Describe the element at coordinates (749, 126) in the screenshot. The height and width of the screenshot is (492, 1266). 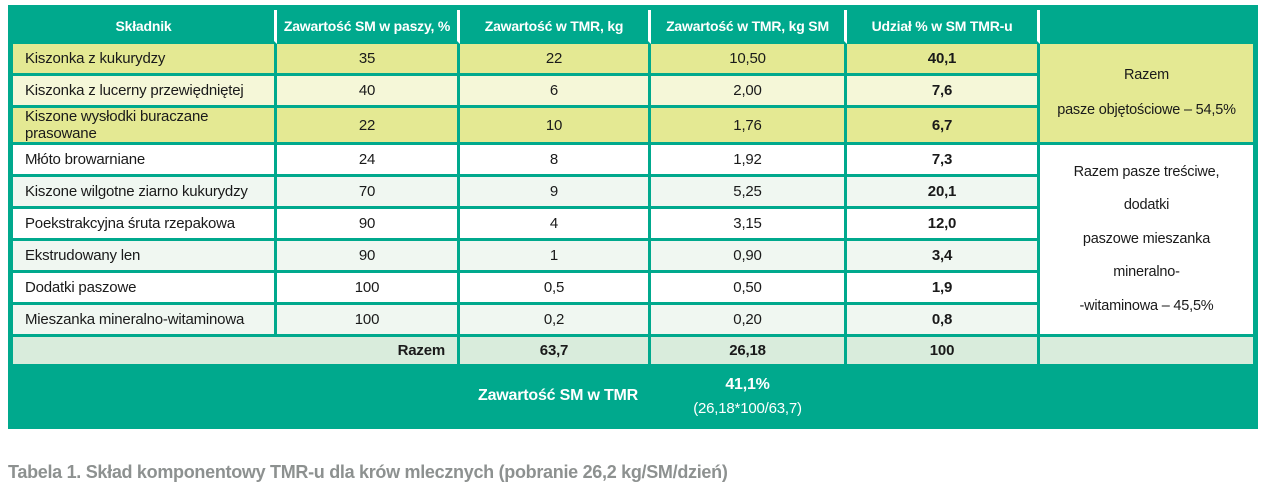
I see `tmr-kg-sm: 1,76` at that location.